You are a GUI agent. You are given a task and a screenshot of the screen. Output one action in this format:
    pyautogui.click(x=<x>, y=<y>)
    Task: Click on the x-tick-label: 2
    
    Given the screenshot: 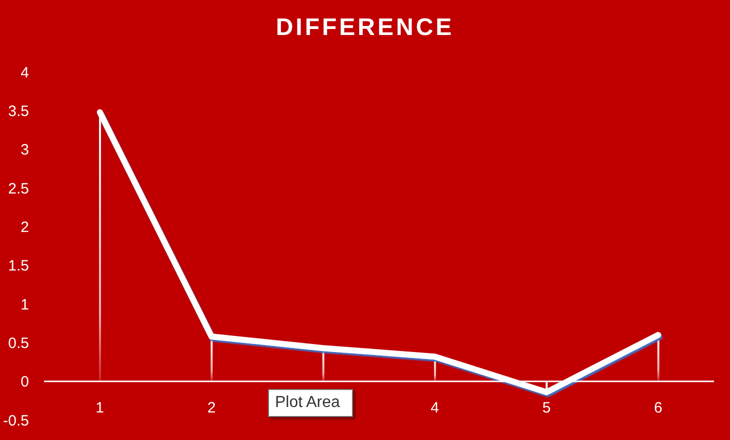 What is the action you would take?
    pyautogui.click(x=211, y=407)
    